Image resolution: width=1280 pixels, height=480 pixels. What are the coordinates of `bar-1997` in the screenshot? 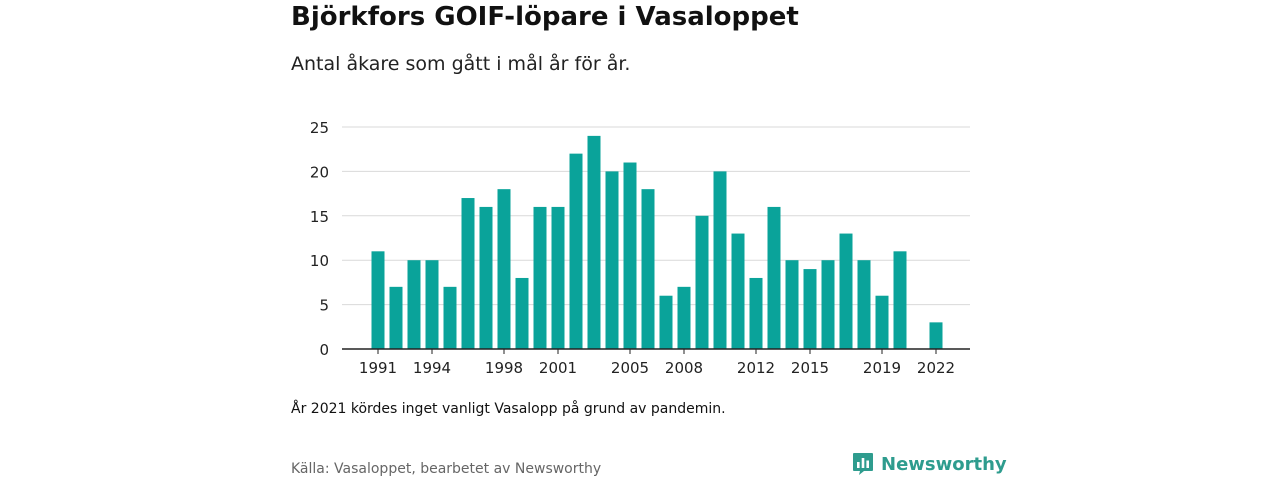 It's located at (486, 277).